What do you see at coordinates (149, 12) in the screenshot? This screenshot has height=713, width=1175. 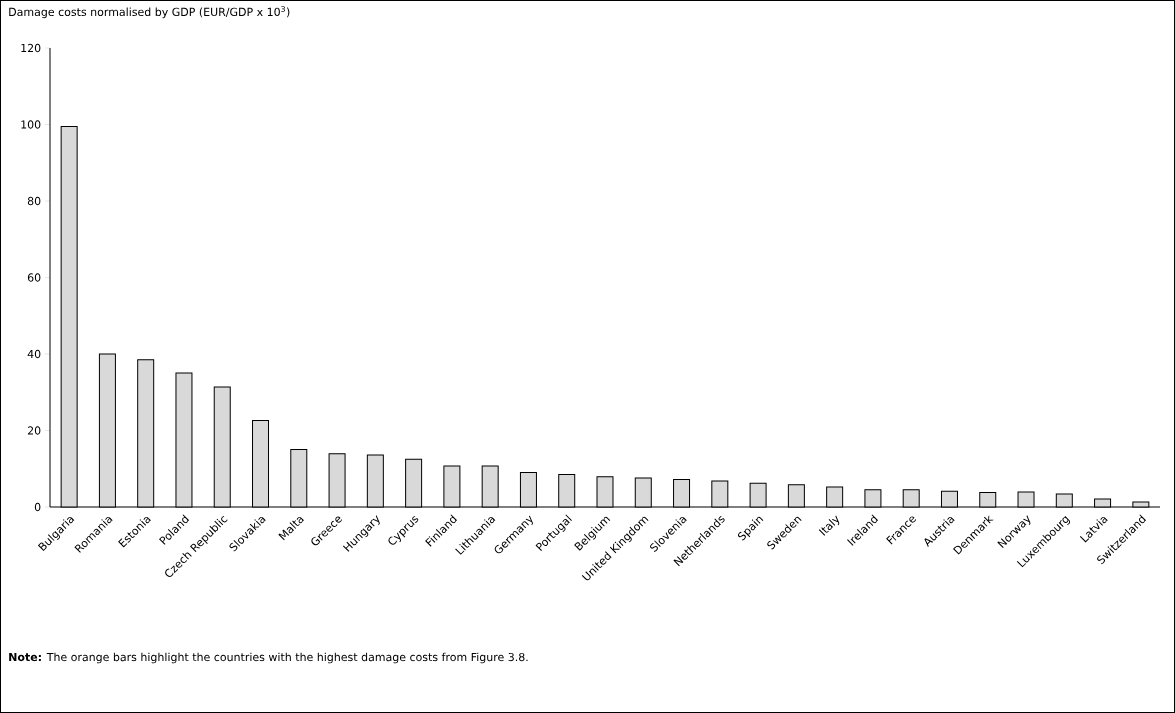 I see `chart-title: Damage costs normalised by GDP (EUR/GDP x 10$^{3}$)` at bounding box center [149, 12].